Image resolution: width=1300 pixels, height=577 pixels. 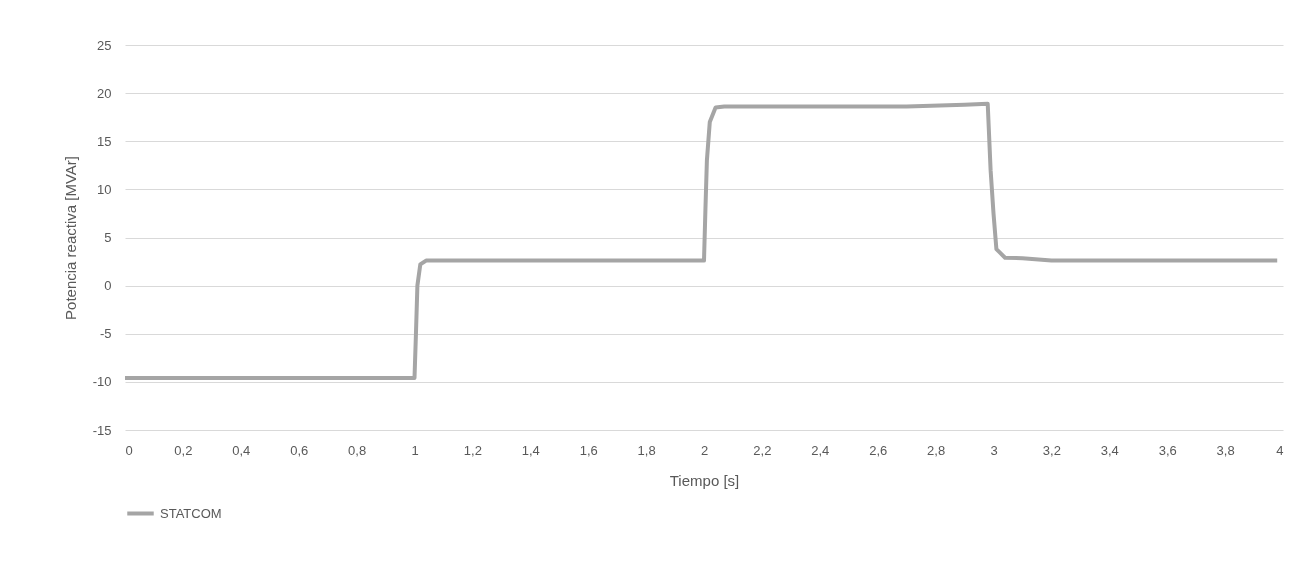 I want to click on y-tick-label: -5, so click(x=105, y=334).